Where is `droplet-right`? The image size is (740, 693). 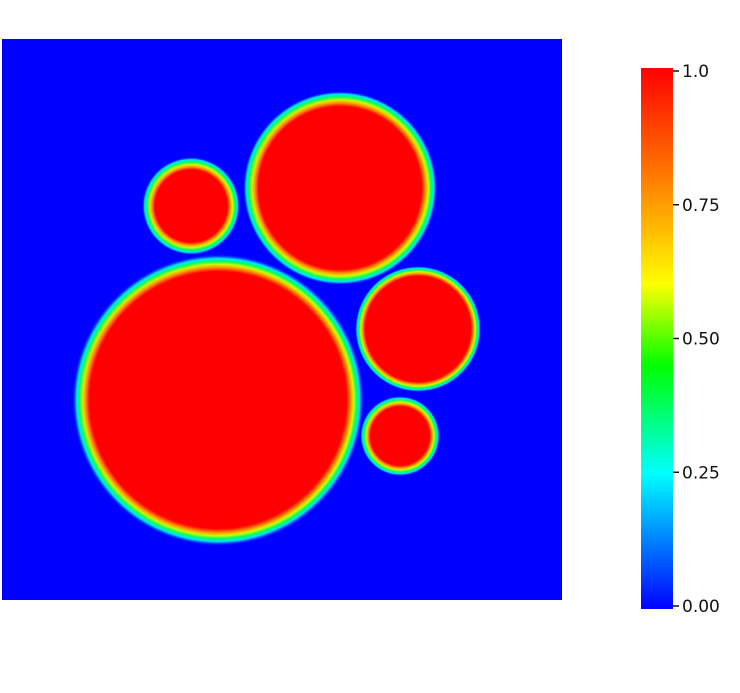 droplet-right is located at coordinates (418, 329).